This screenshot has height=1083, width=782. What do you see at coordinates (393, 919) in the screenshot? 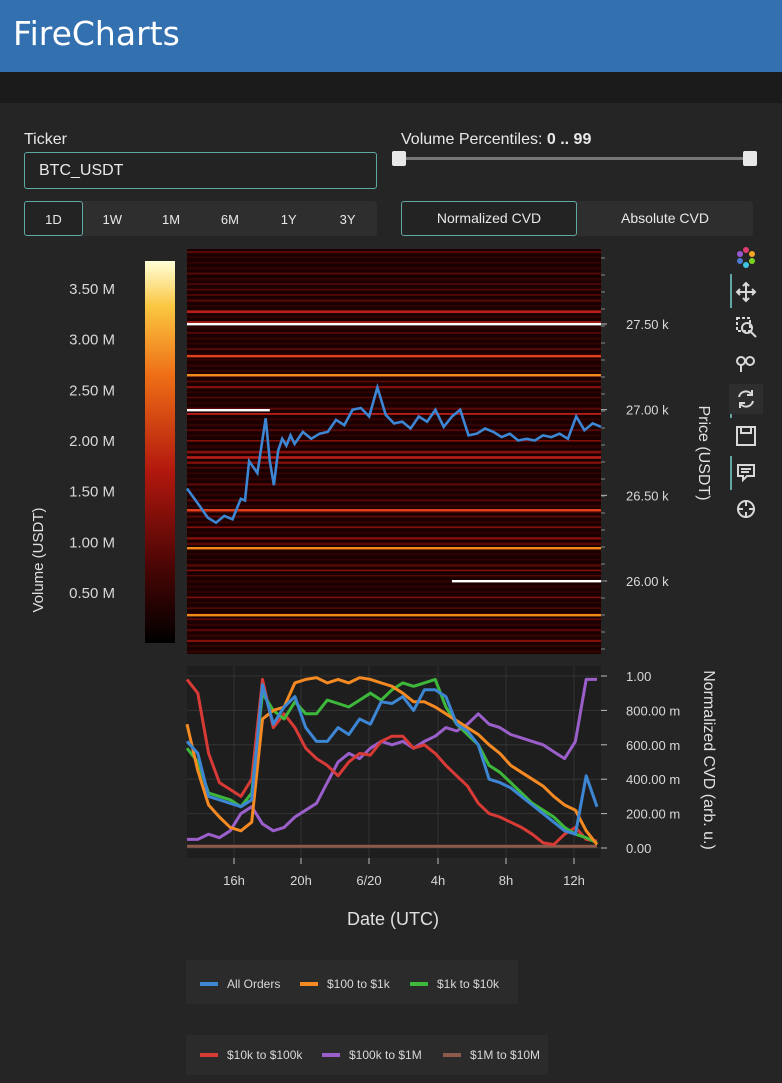
I see `date-axis-label: Date (UTC)` at bounding box center [393, 919].